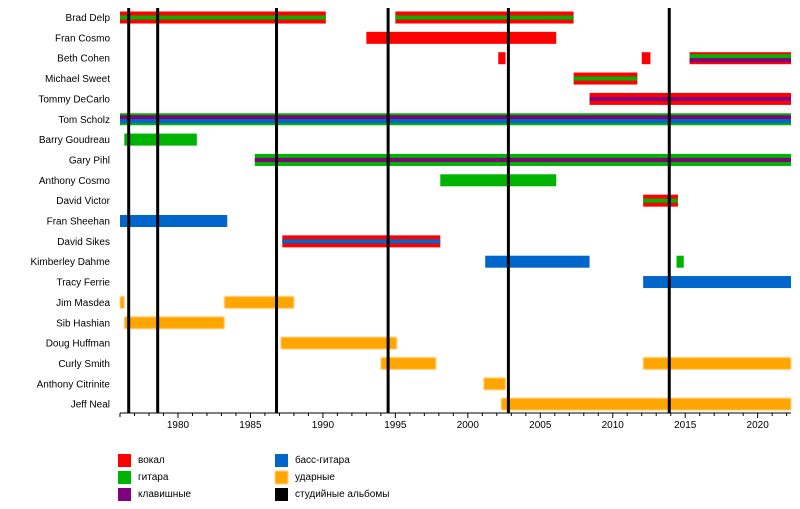 This screenshot has height=509, width=800. Describe the element at coordinates (250, 425) in the screenshot. I see `x-tick-label-1985: 1985` at that location.